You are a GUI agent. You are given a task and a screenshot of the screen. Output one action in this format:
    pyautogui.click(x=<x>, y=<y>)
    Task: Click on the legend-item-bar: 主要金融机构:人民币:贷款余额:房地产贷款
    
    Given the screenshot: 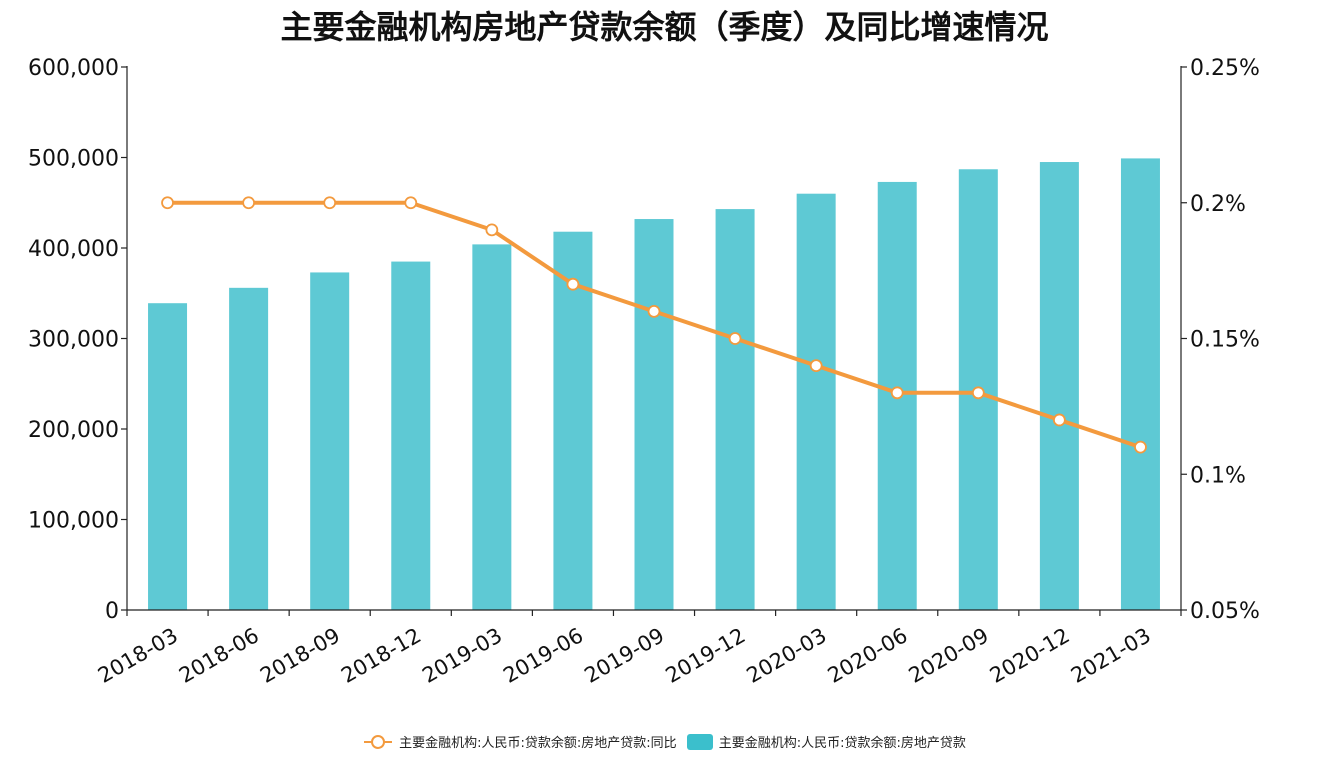 What is the action you would take?
    pyautogui.click(x=826, y=741)
    